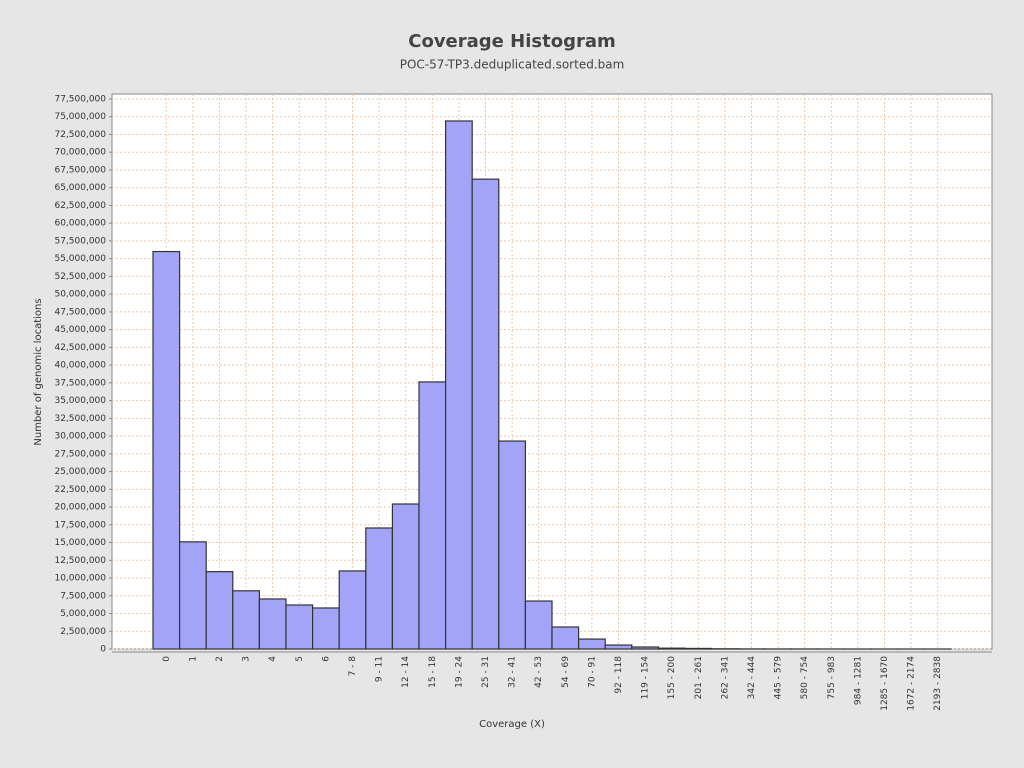 Image resolution: width=1024 pixels, height=768 pixels. Describe the element at coordinates (80, 170) in the screenshot. I see `y-tick-label: 67,500,000` at that location.